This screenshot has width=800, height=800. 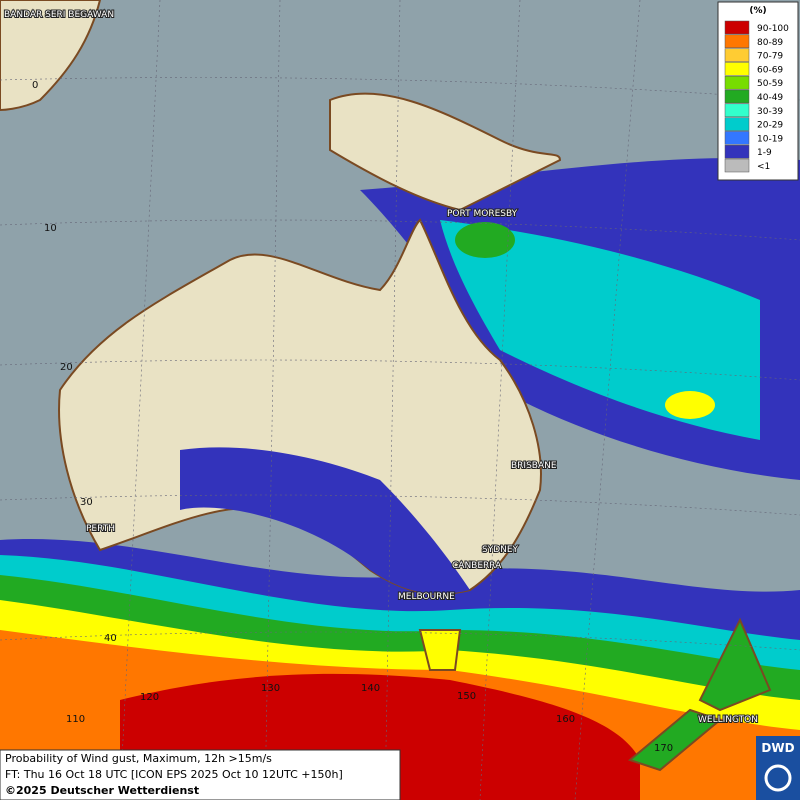 What do you see at coordinates (100, 529) in the screenshot?
I see `place-label: PERTH` at bounding box center [100, 529].